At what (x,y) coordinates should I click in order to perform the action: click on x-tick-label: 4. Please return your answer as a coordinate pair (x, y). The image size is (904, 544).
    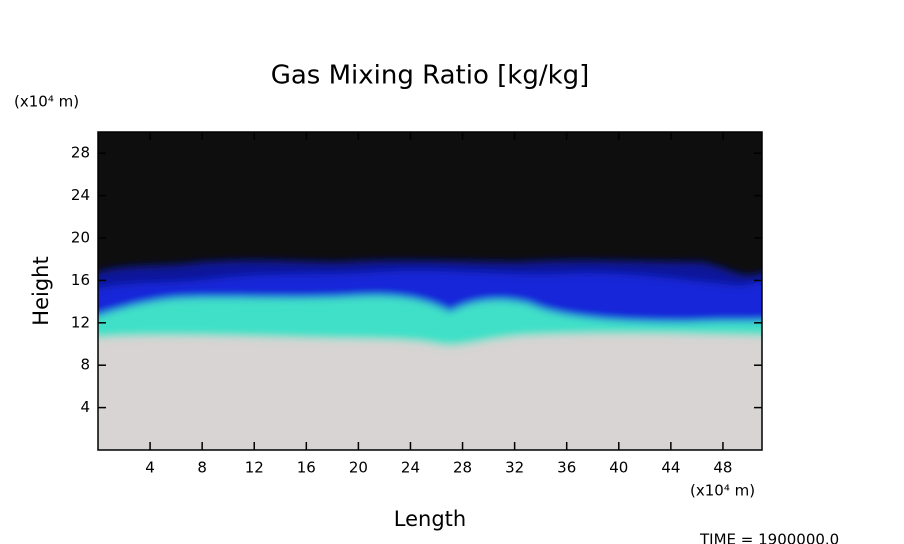
    Looking at the image, I should click on (150, 468).